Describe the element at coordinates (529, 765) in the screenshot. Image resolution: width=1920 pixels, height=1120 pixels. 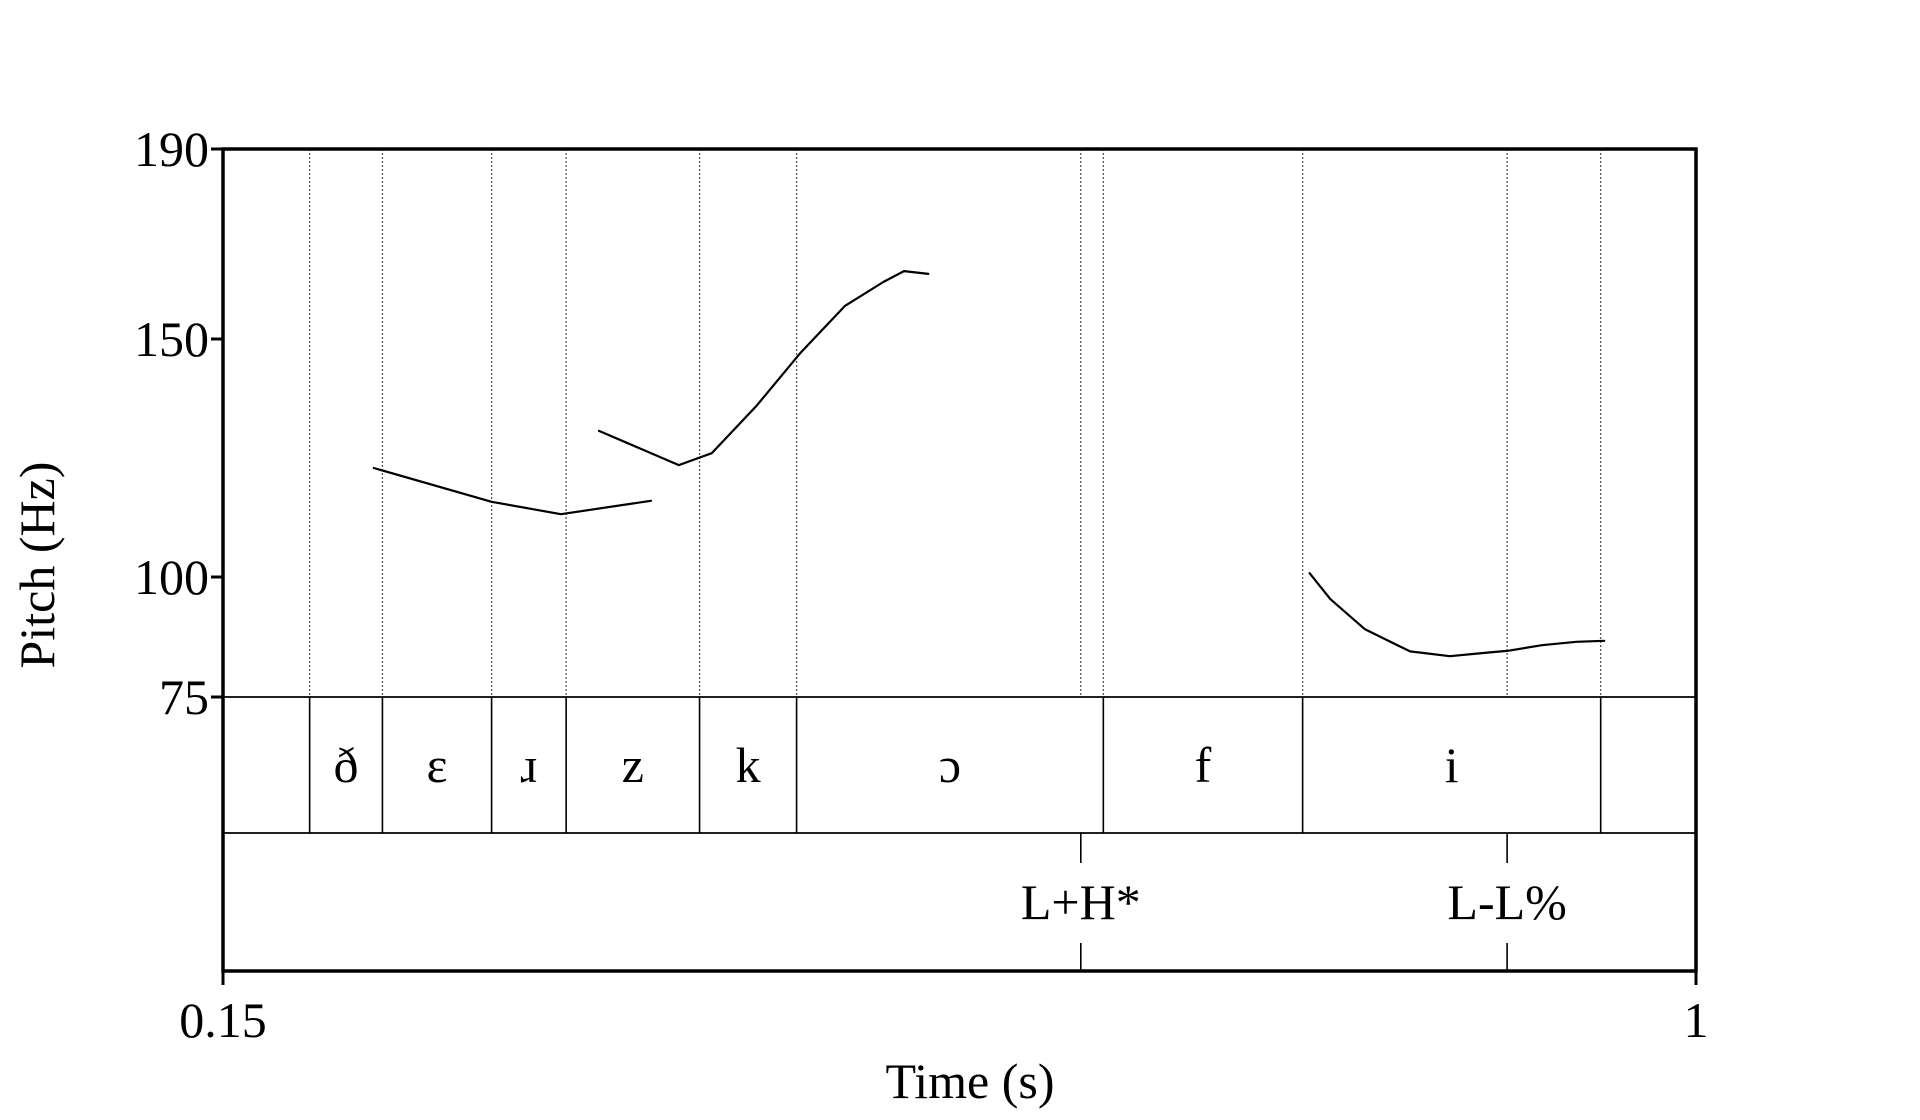
I see `segment-label: ɹ` at that location.